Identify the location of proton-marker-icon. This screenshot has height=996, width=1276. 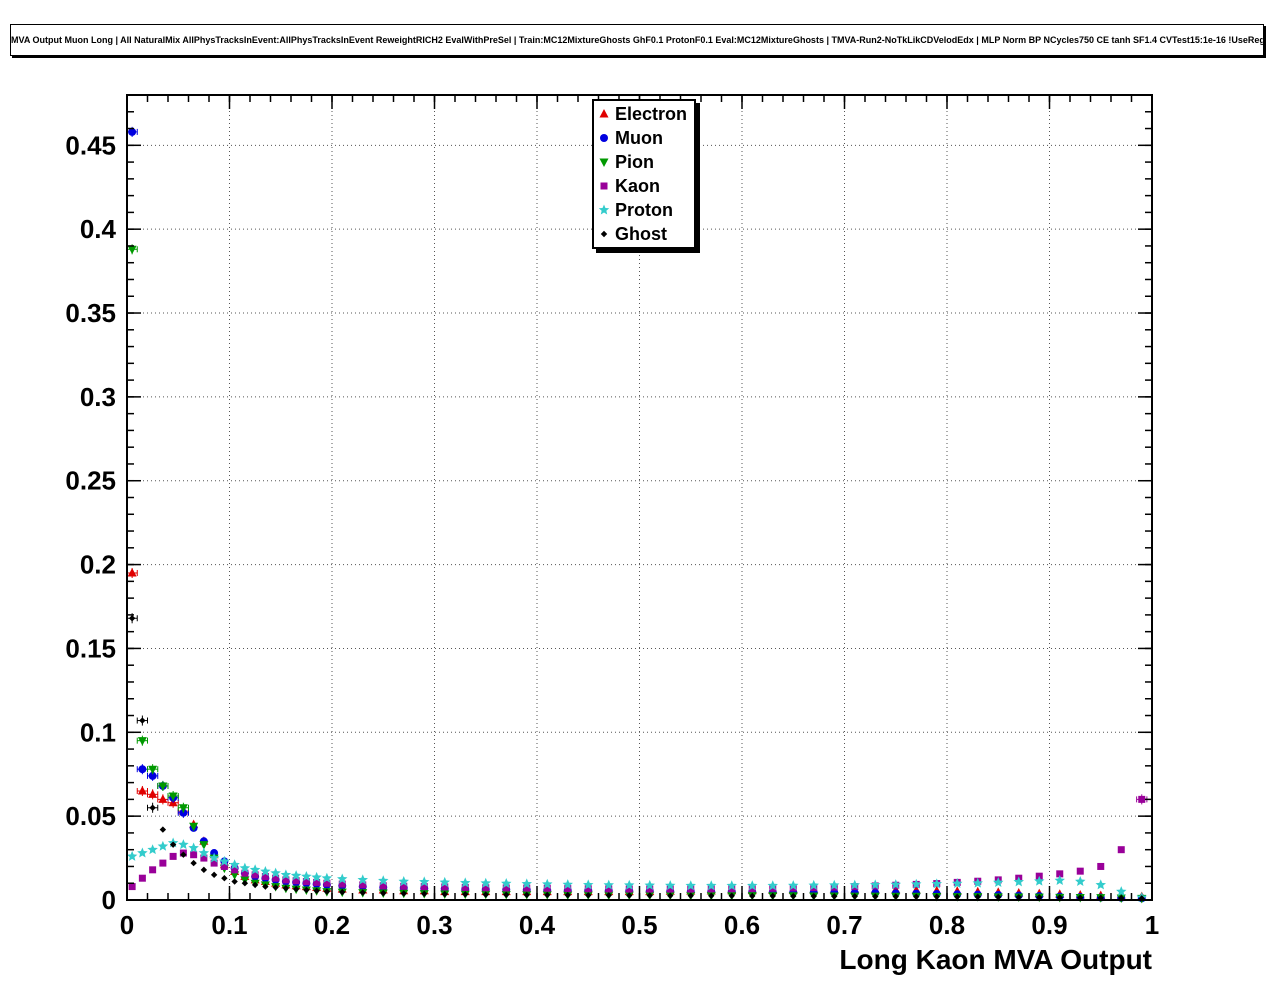
(604, 209).